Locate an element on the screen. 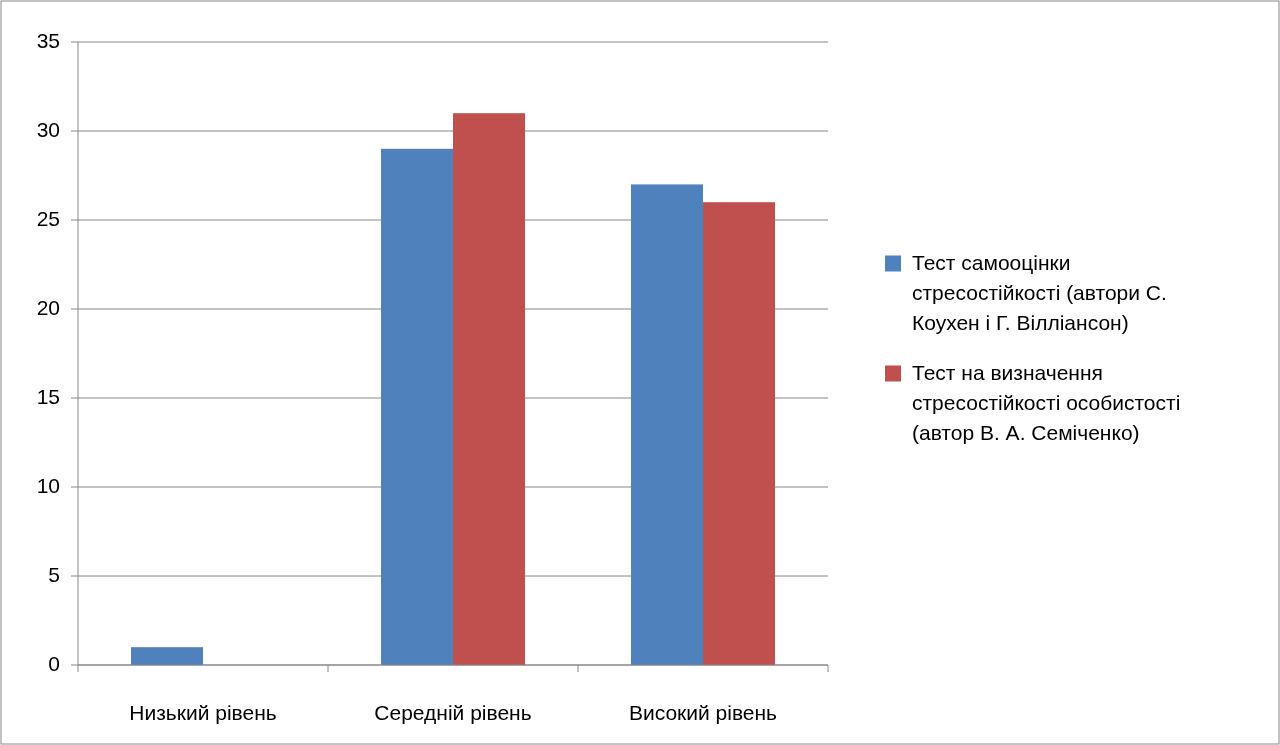 The image size is (1280, 745). y-tick-label: 25 is located at coordinates (48, 218).